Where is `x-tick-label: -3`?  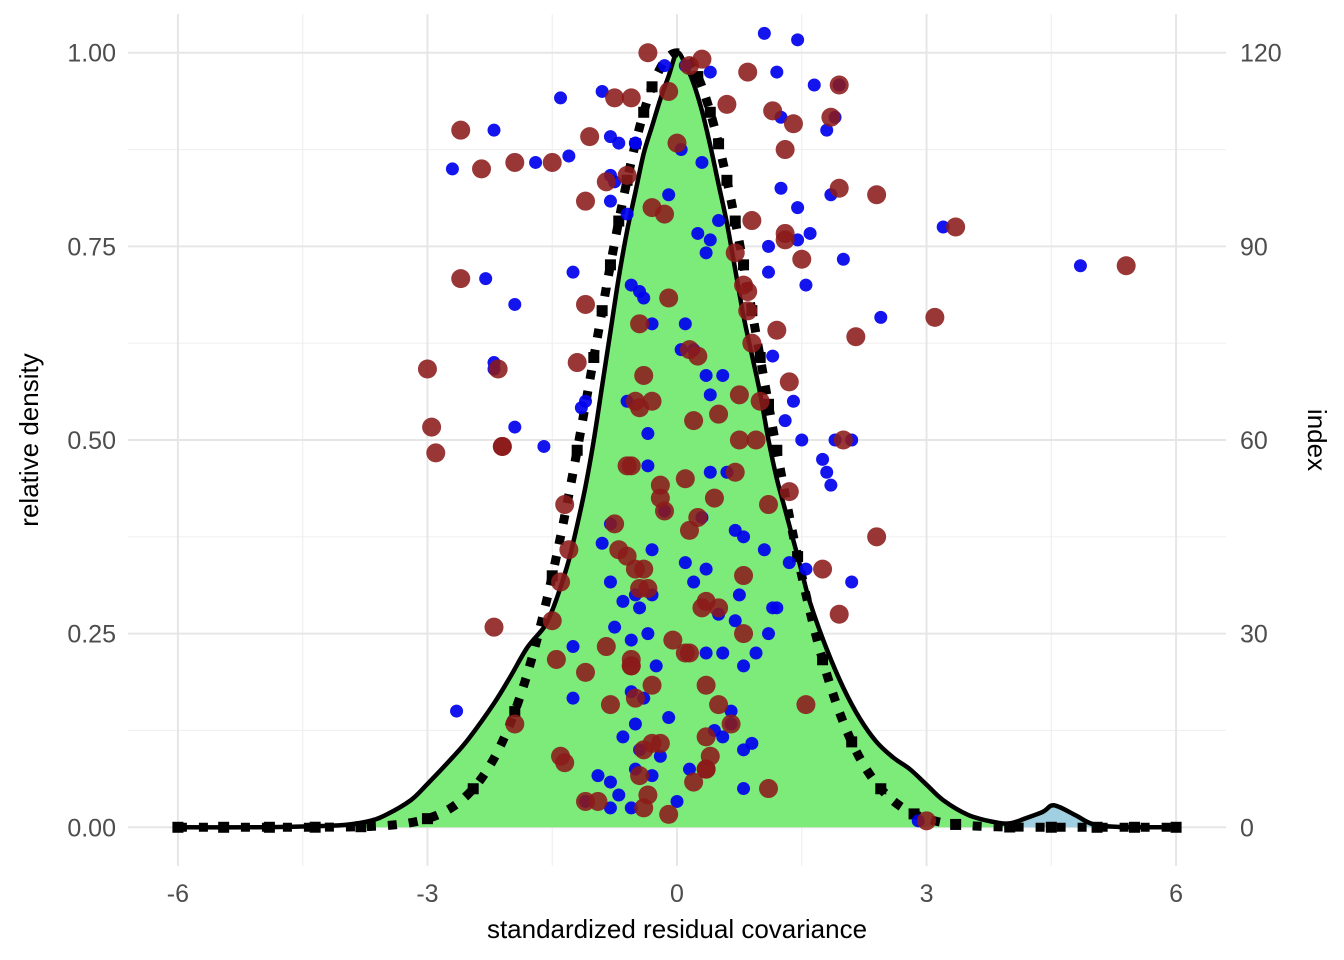 x-tick-label: -3 is located at coordinates (427, 894).